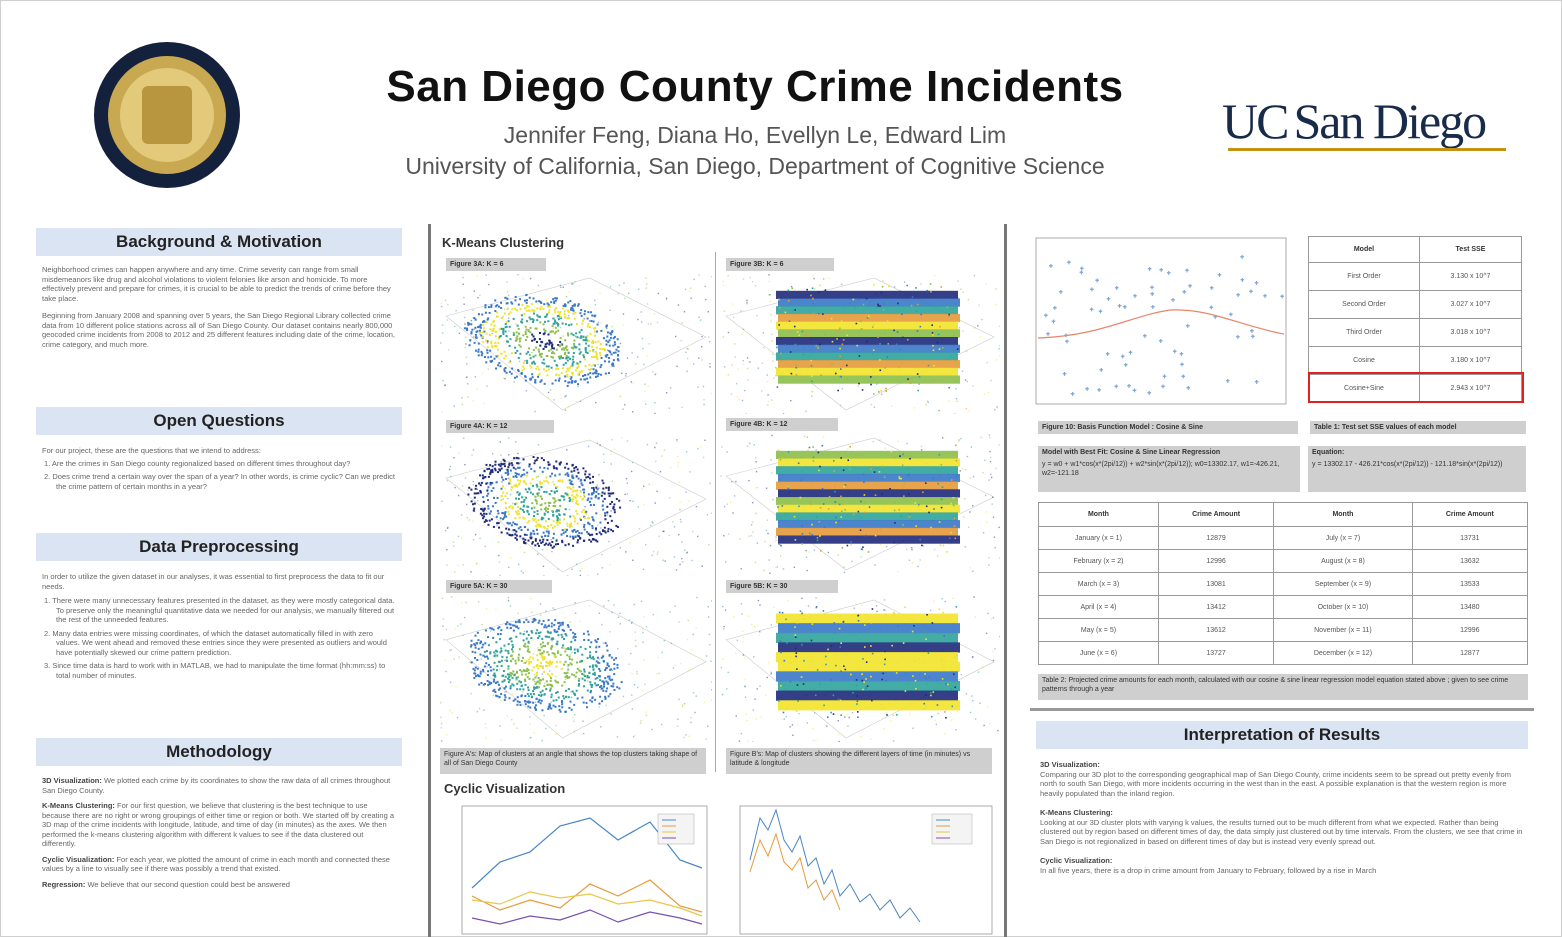 The image size is (1562, 937). Describe the element at coordinates (1005, 580) in the screenshot. I see `column-divider-right` at that location.